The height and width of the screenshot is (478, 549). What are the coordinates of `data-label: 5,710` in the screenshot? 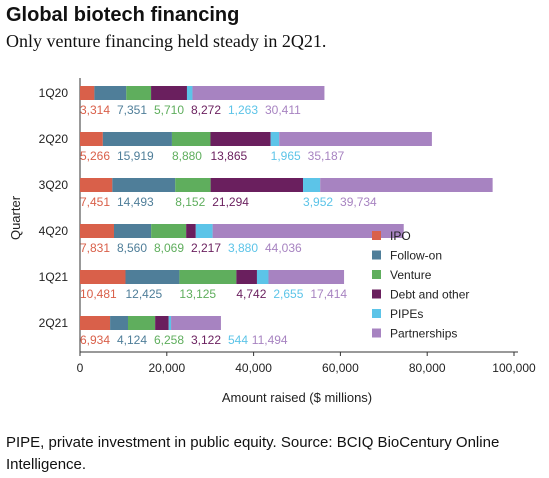 It's located at (169, 110).